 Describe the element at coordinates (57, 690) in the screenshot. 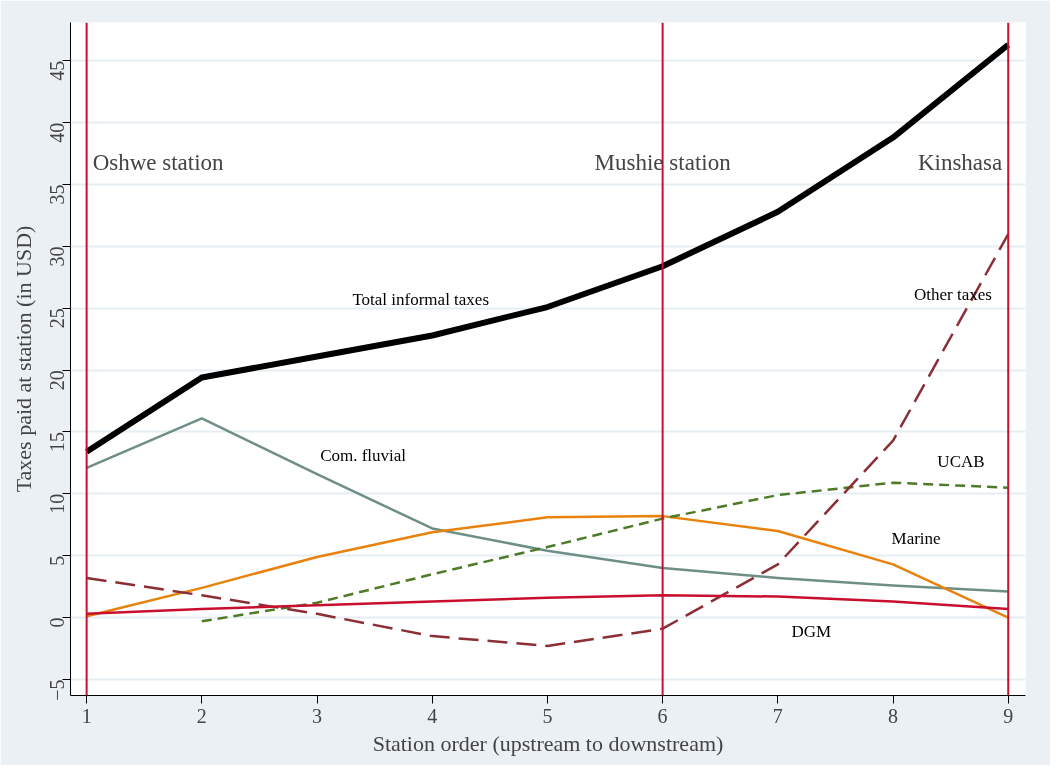

I see `y-tick-label: −5` at that location.